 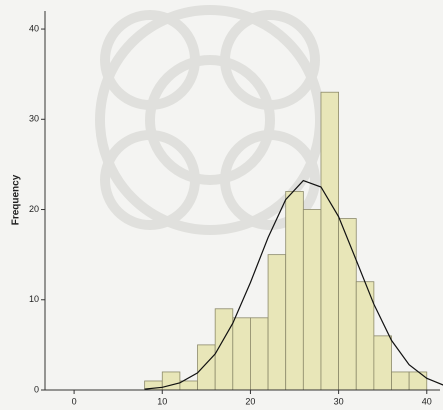 What do you see at coordinates (250, 401) in the screenshot?
I see `x-tick-label: 20` at bounding box center [250, 401].